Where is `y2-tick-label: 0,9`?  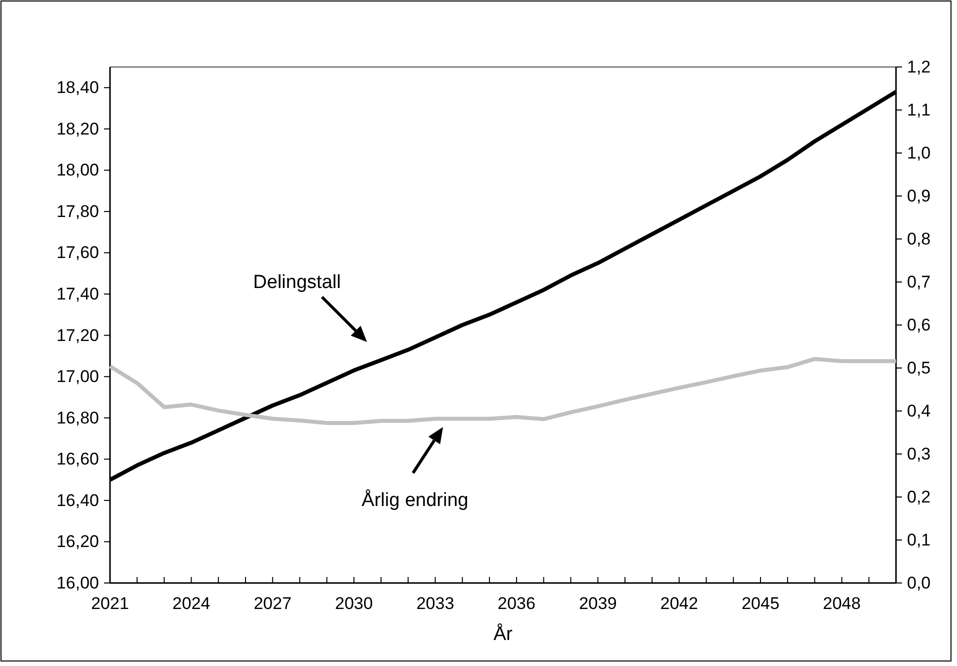 y2-tick-label: 0,9 is located at coordinates (919, 196).